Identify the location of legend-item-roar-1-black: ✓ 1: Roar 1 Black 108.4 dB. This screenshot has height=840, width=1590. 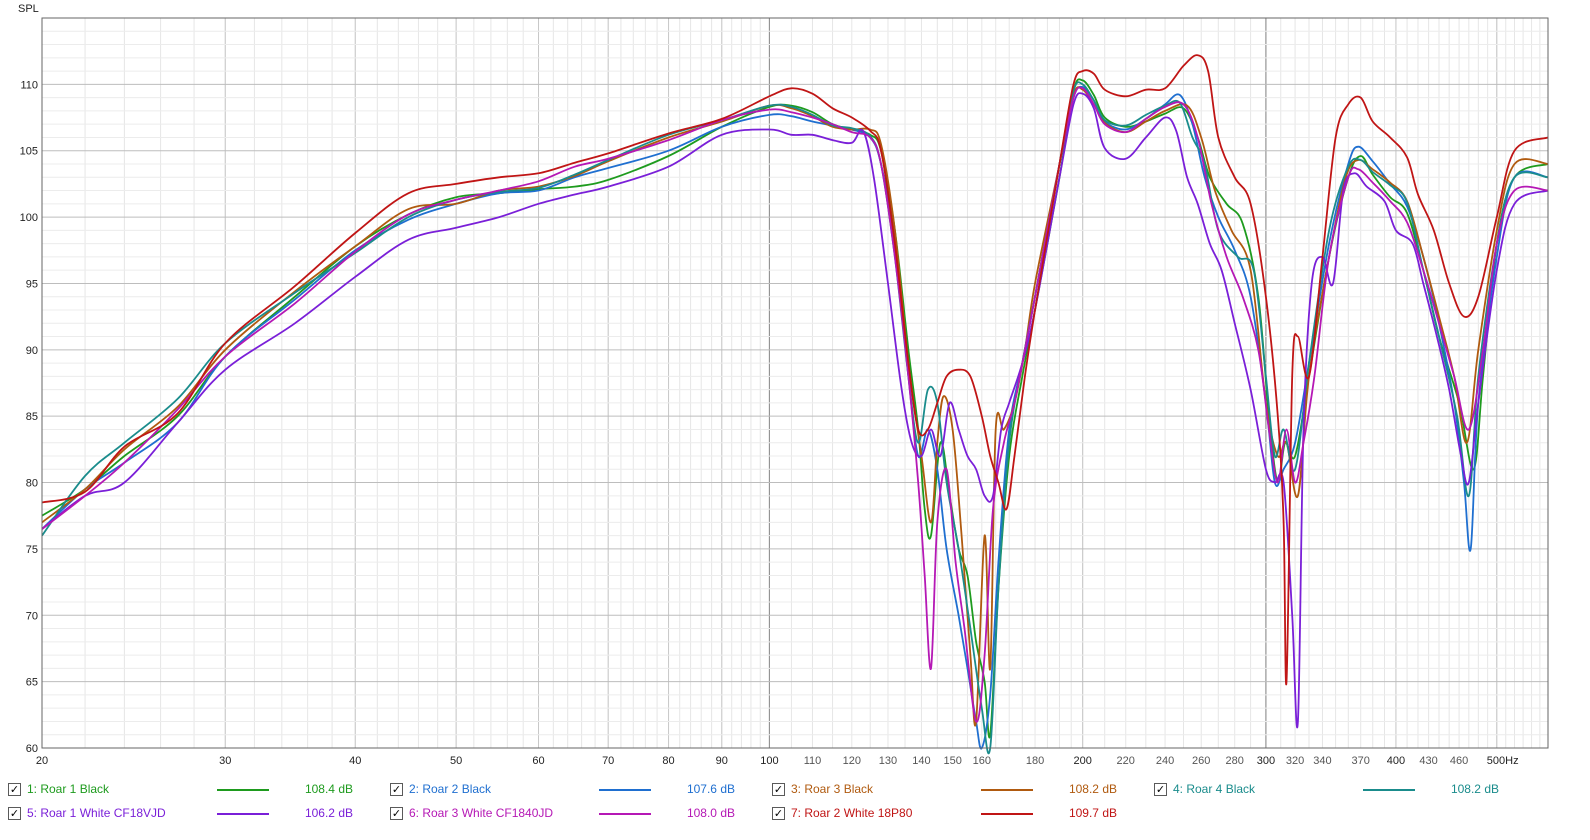
(190, 789).